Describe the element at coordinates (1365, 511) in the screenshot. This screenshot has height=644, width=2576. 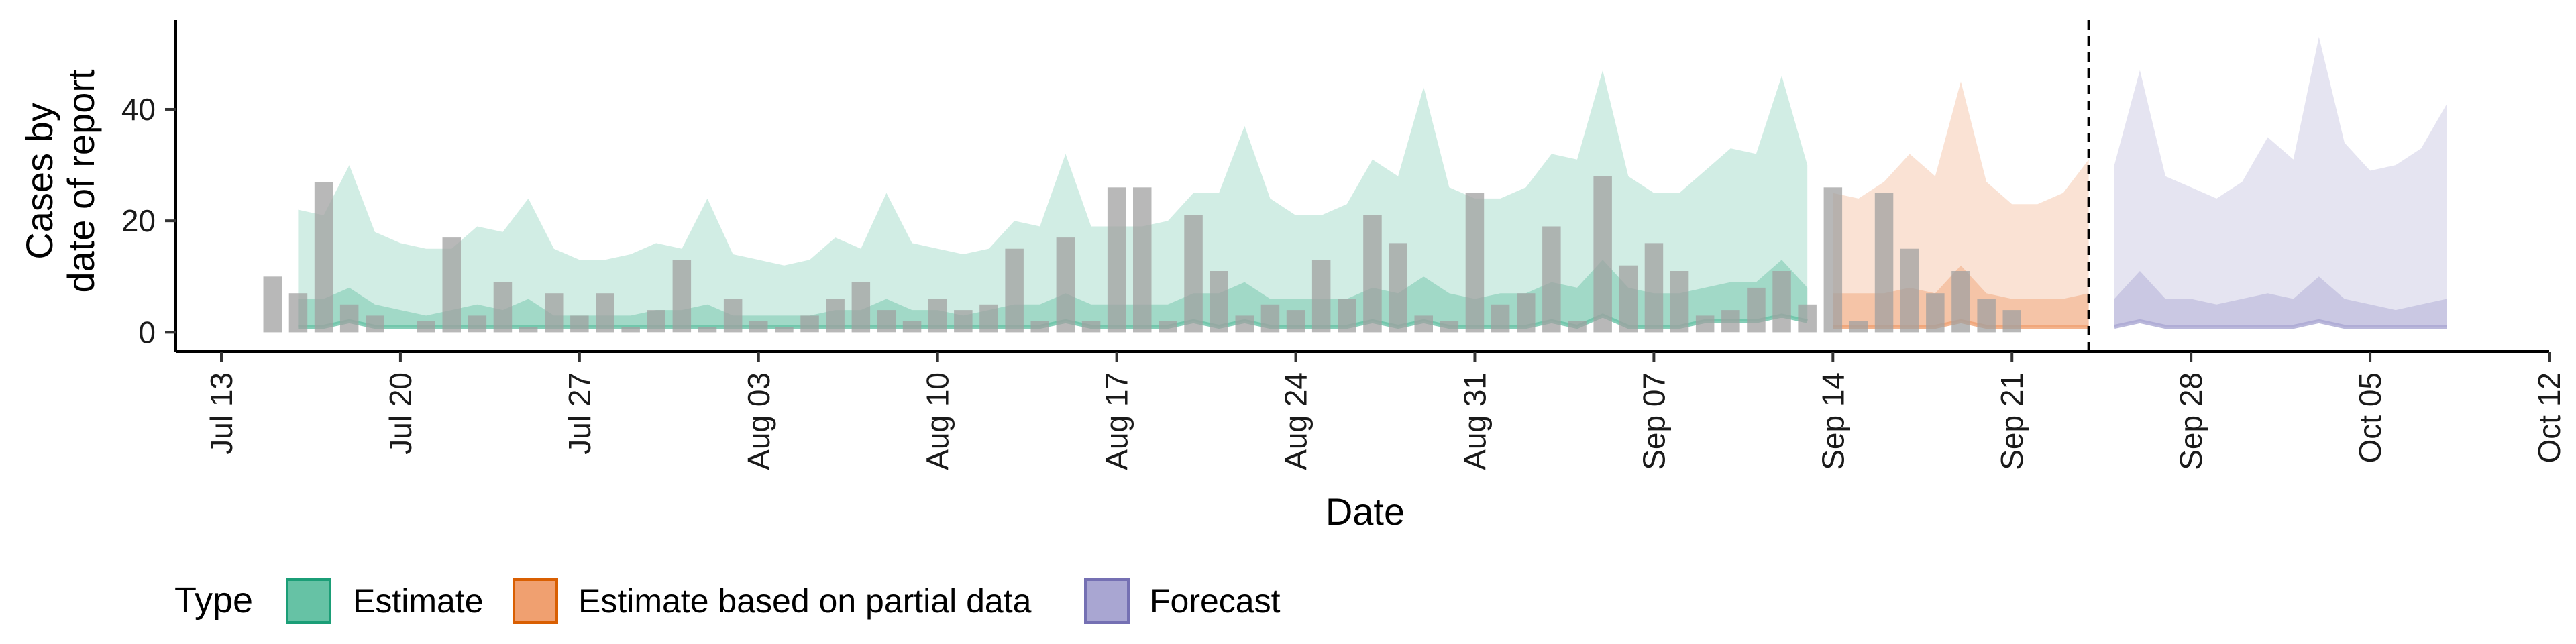
I see `x-axis-title: Date` at that location.